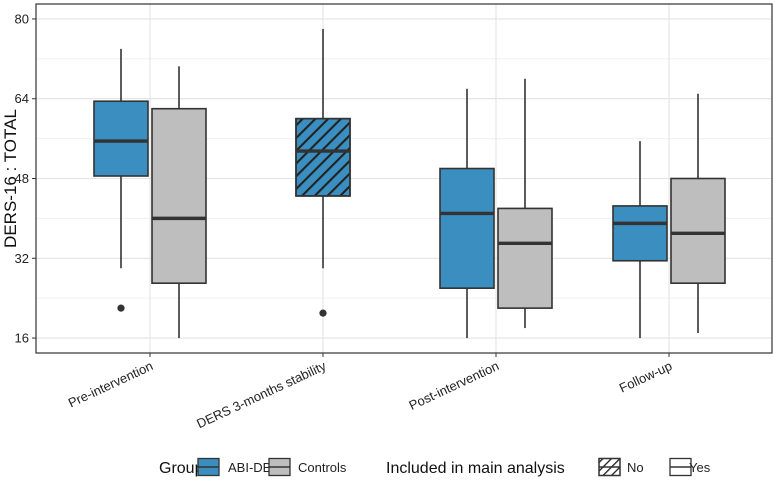 The image size is (774, 482). I want to click on x-tick-label: Post-intervention, so click(454, 385).